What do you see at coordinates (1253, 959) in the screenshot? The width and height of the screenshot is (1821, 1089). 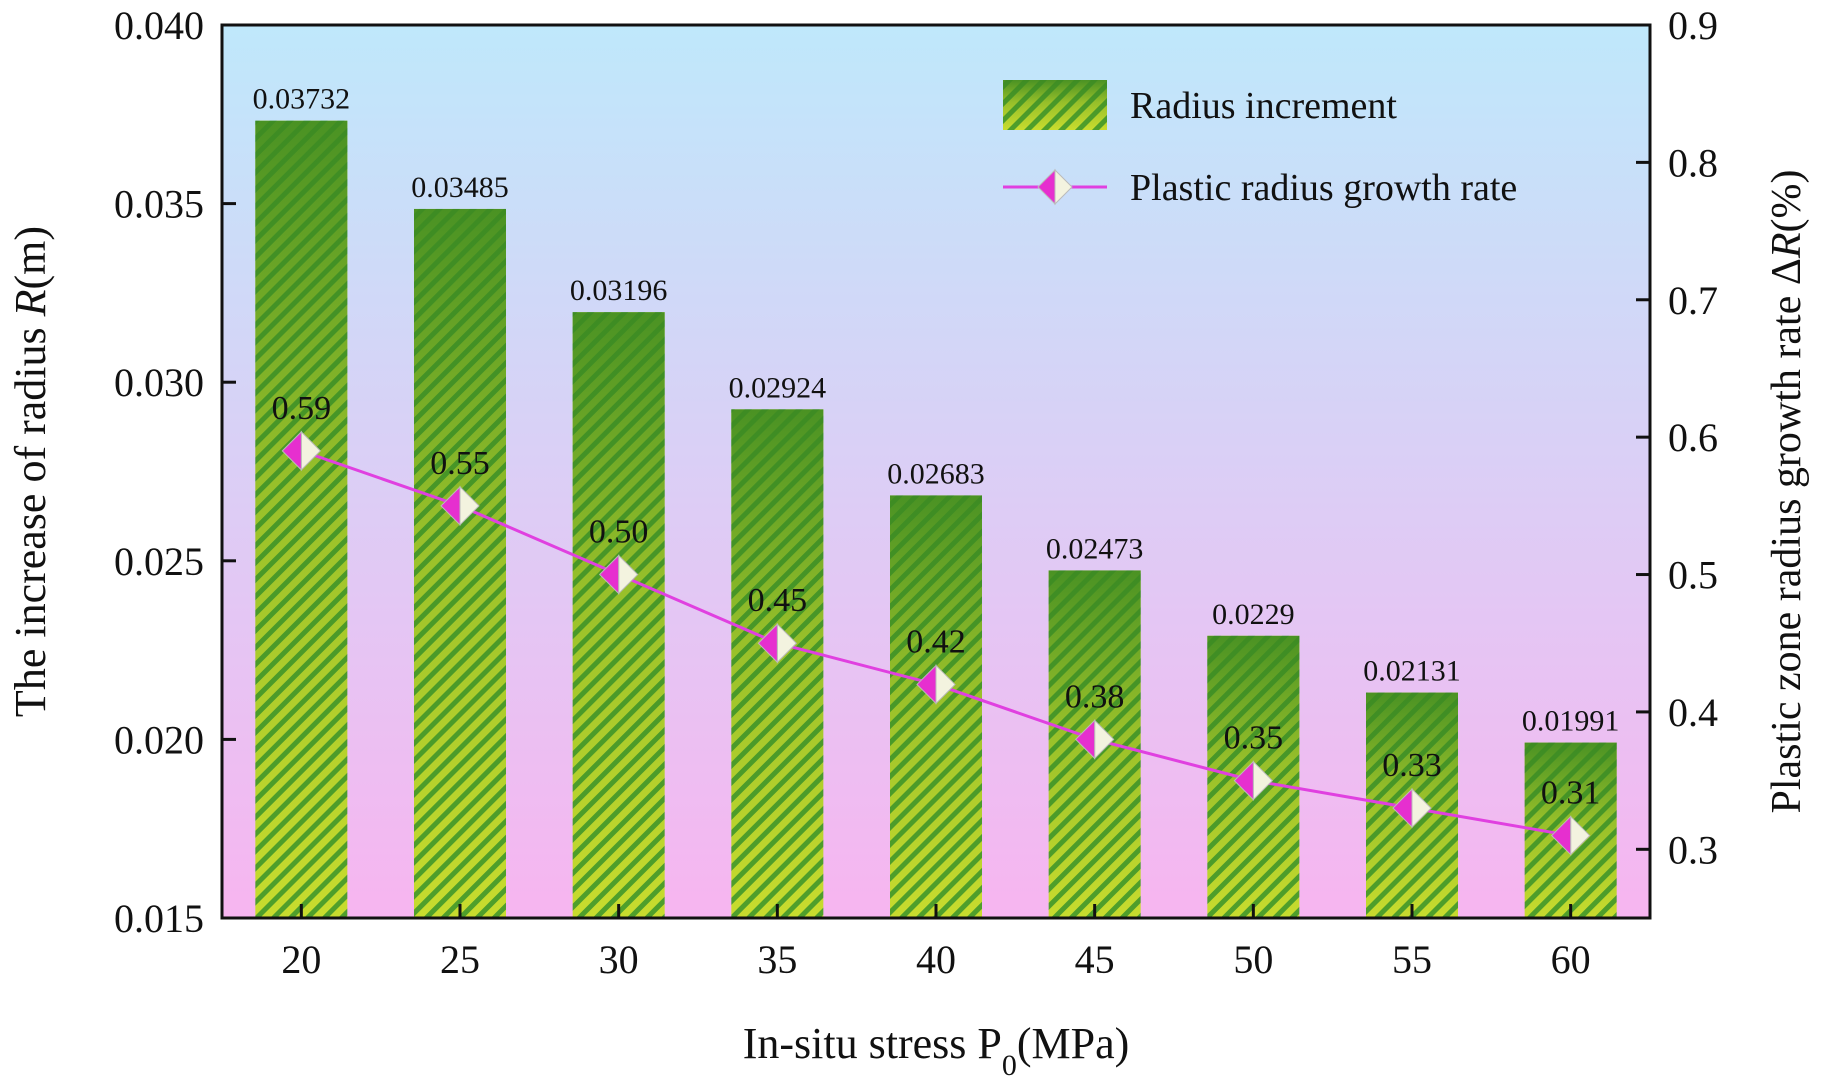 I see `x-tick-label: 50` at bounding box center [1253, 959].